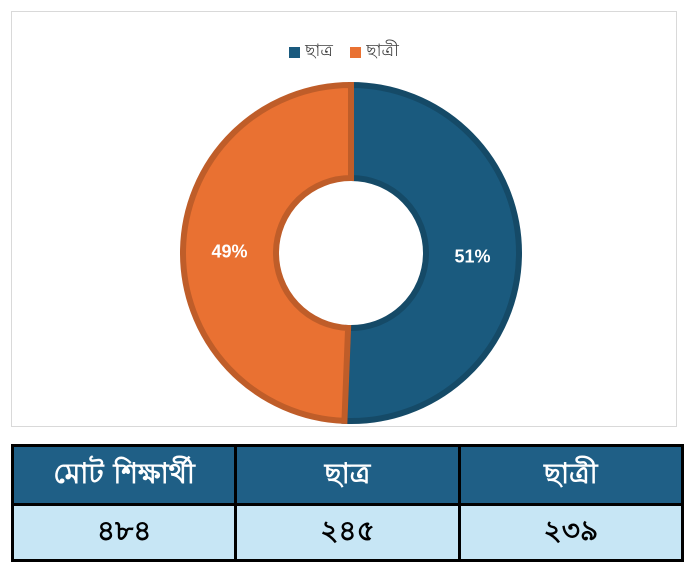 The width and height of the screenshot is (693, 571). I want to click on table-header-row: মোট শিক্ষার্থী ছাত্র ছাত্রী, so click(347, 475).